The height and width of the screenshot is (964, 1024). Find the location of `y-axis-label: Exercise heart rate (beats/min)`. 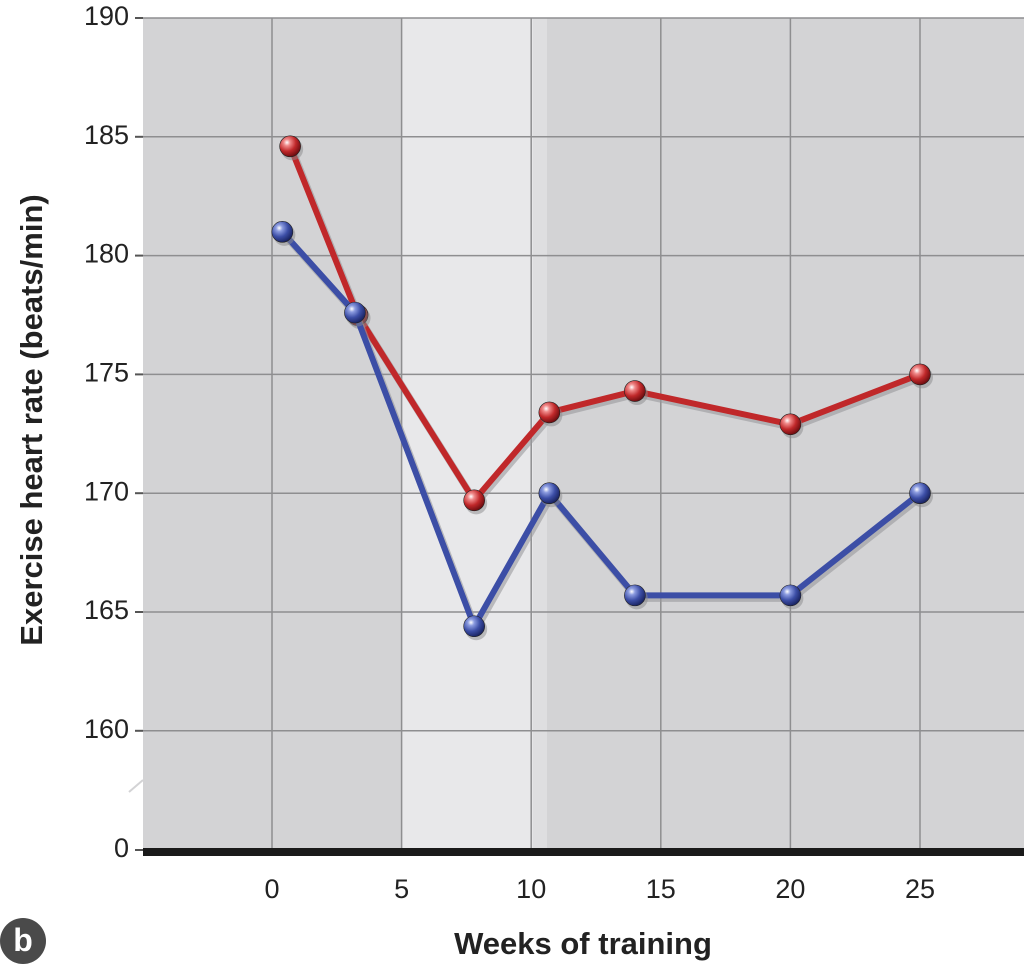

y-axis-label: Exercise heart rate (beats/min) is located at coordinates (31, 419).